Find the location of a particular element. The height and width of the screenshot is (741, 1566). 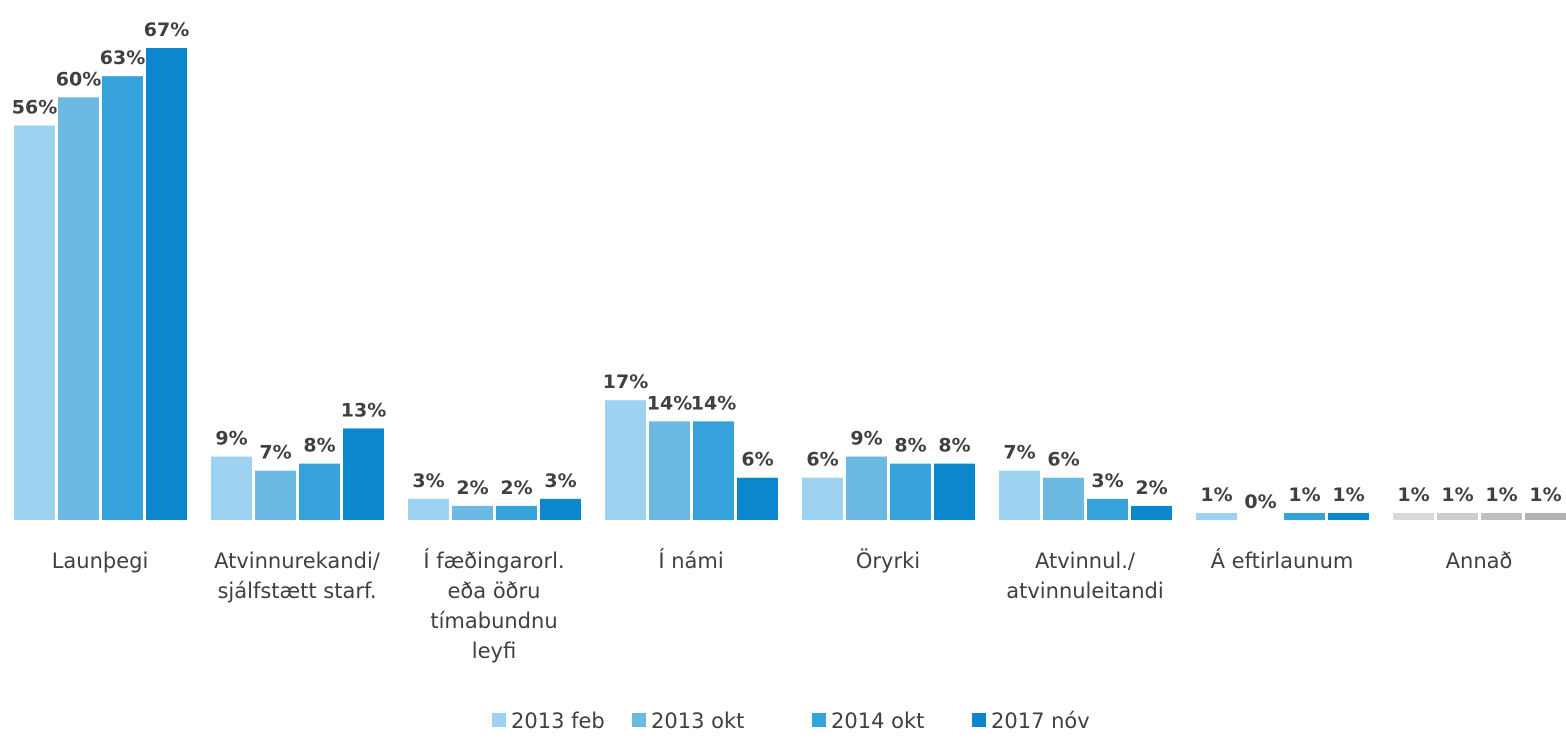

x-tick-label: Launþegi is located at coordinates (100, 561).